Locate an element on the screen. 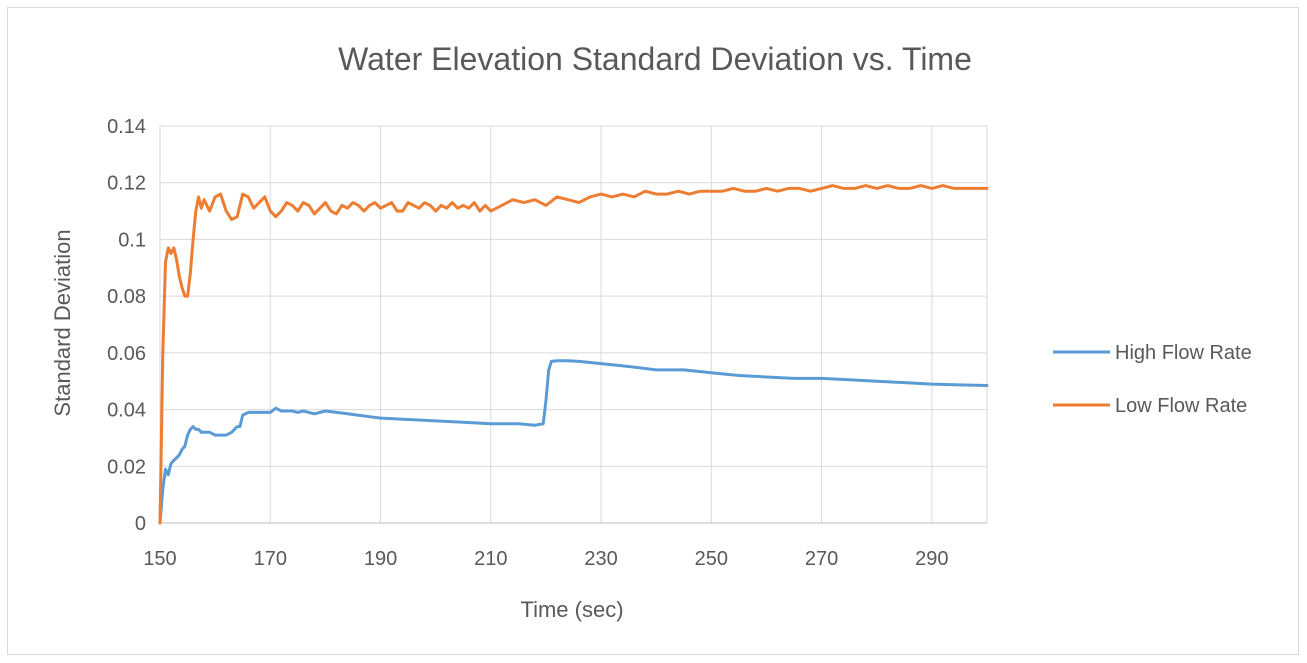  legend-label: Low Flow Rate is located at coordinates (1181, 406).